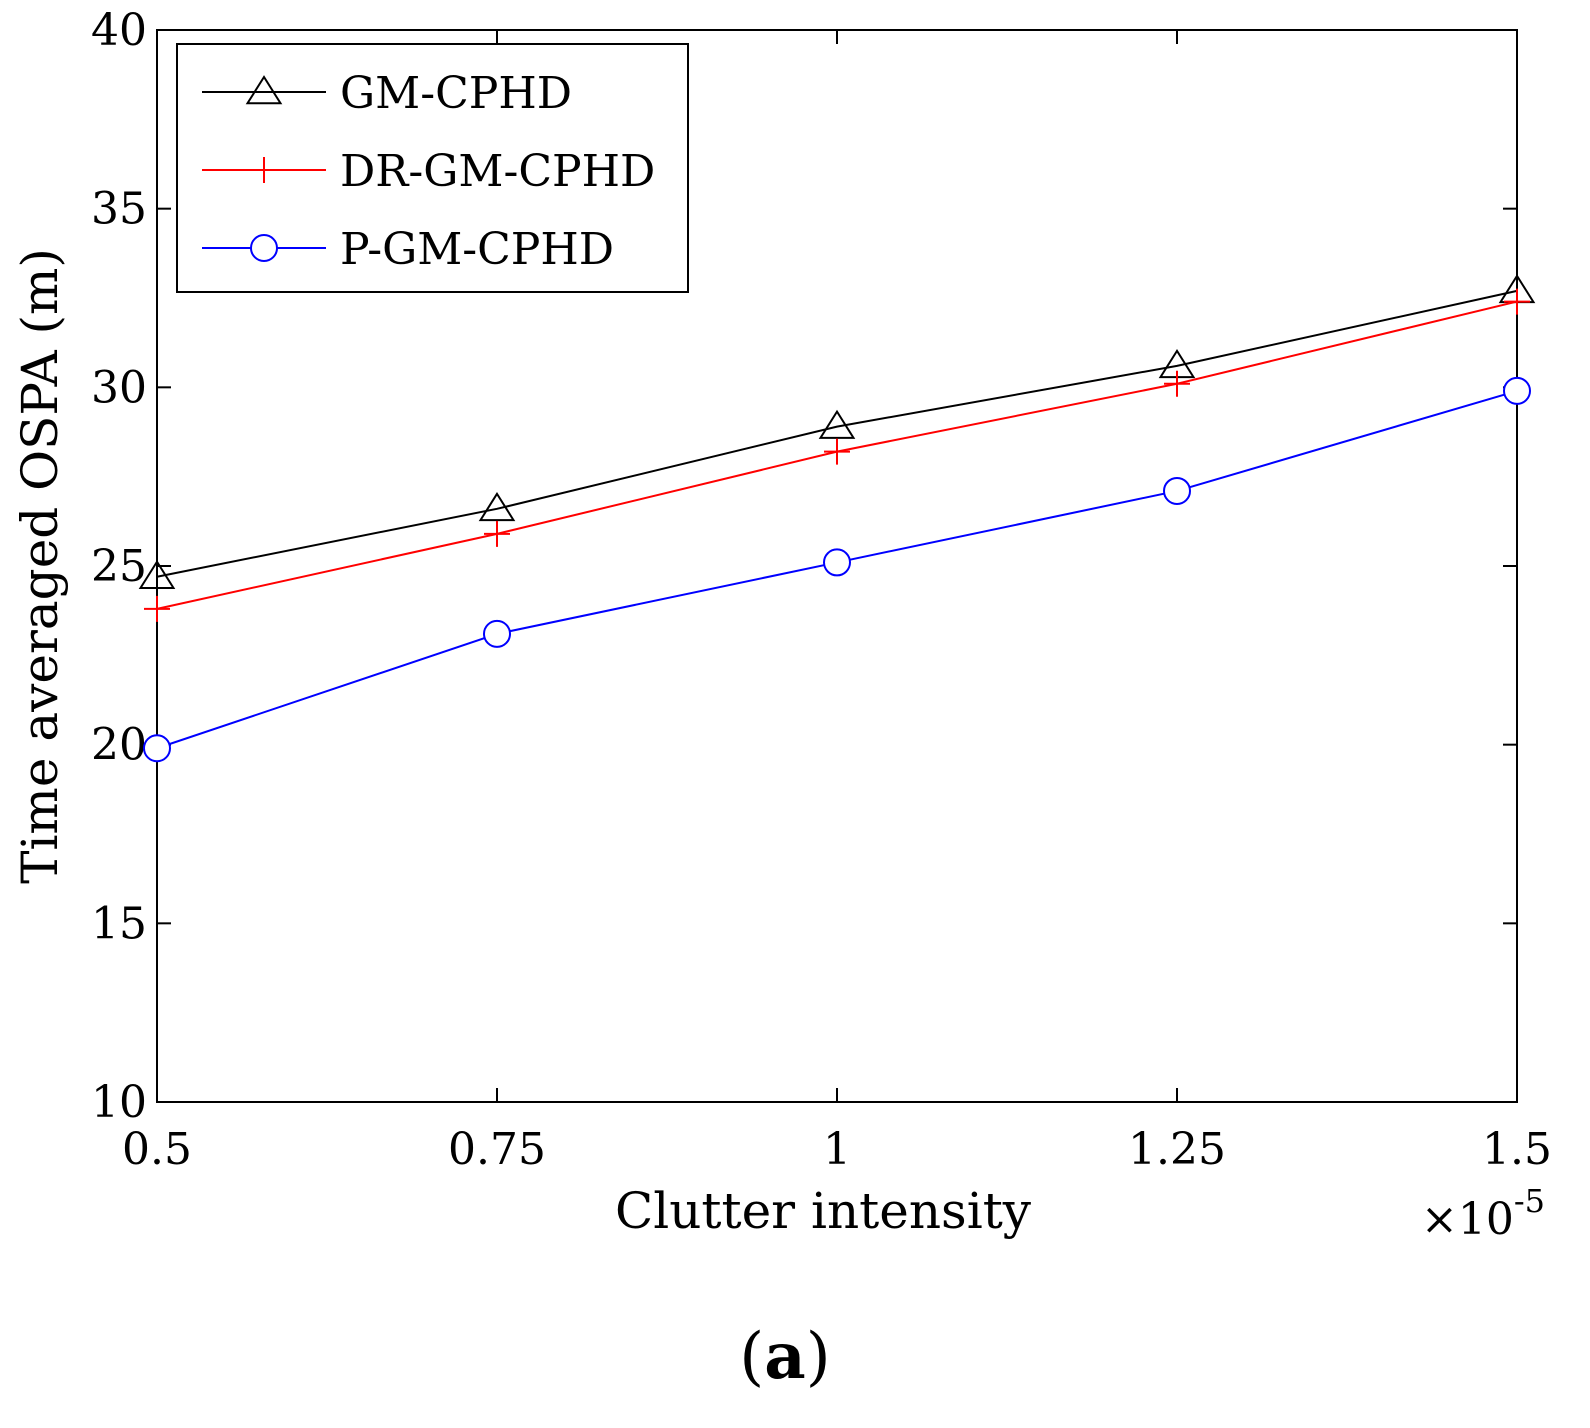  Describe the element at coordinates (456, 93) in the screenshot. I see `legend-label-gm-cphd: GM-CPHD` at that location.